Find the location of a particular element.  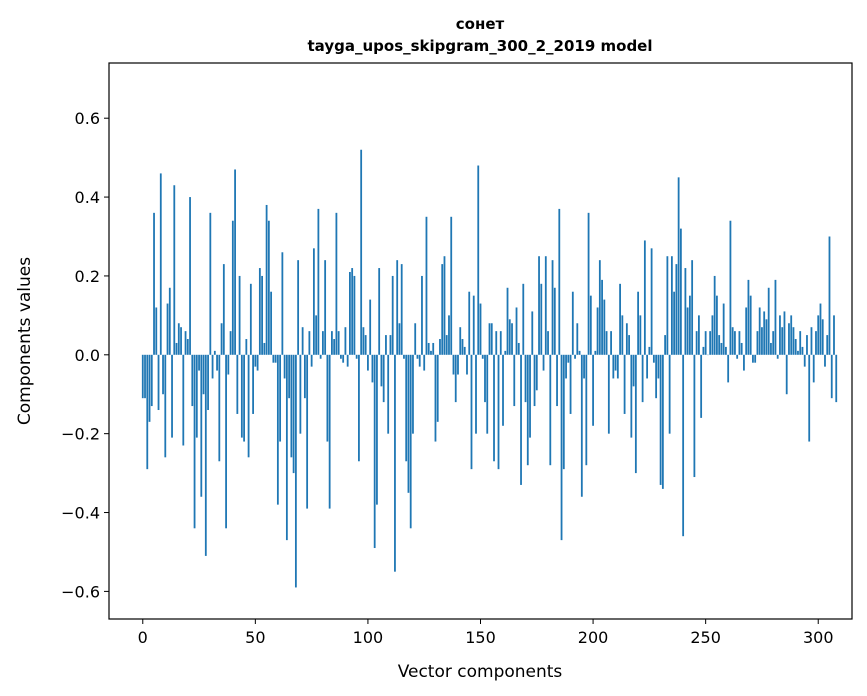

x-axis-ticks: 0 50 100 150 200 250 300 is located at coordinates (486, 633).